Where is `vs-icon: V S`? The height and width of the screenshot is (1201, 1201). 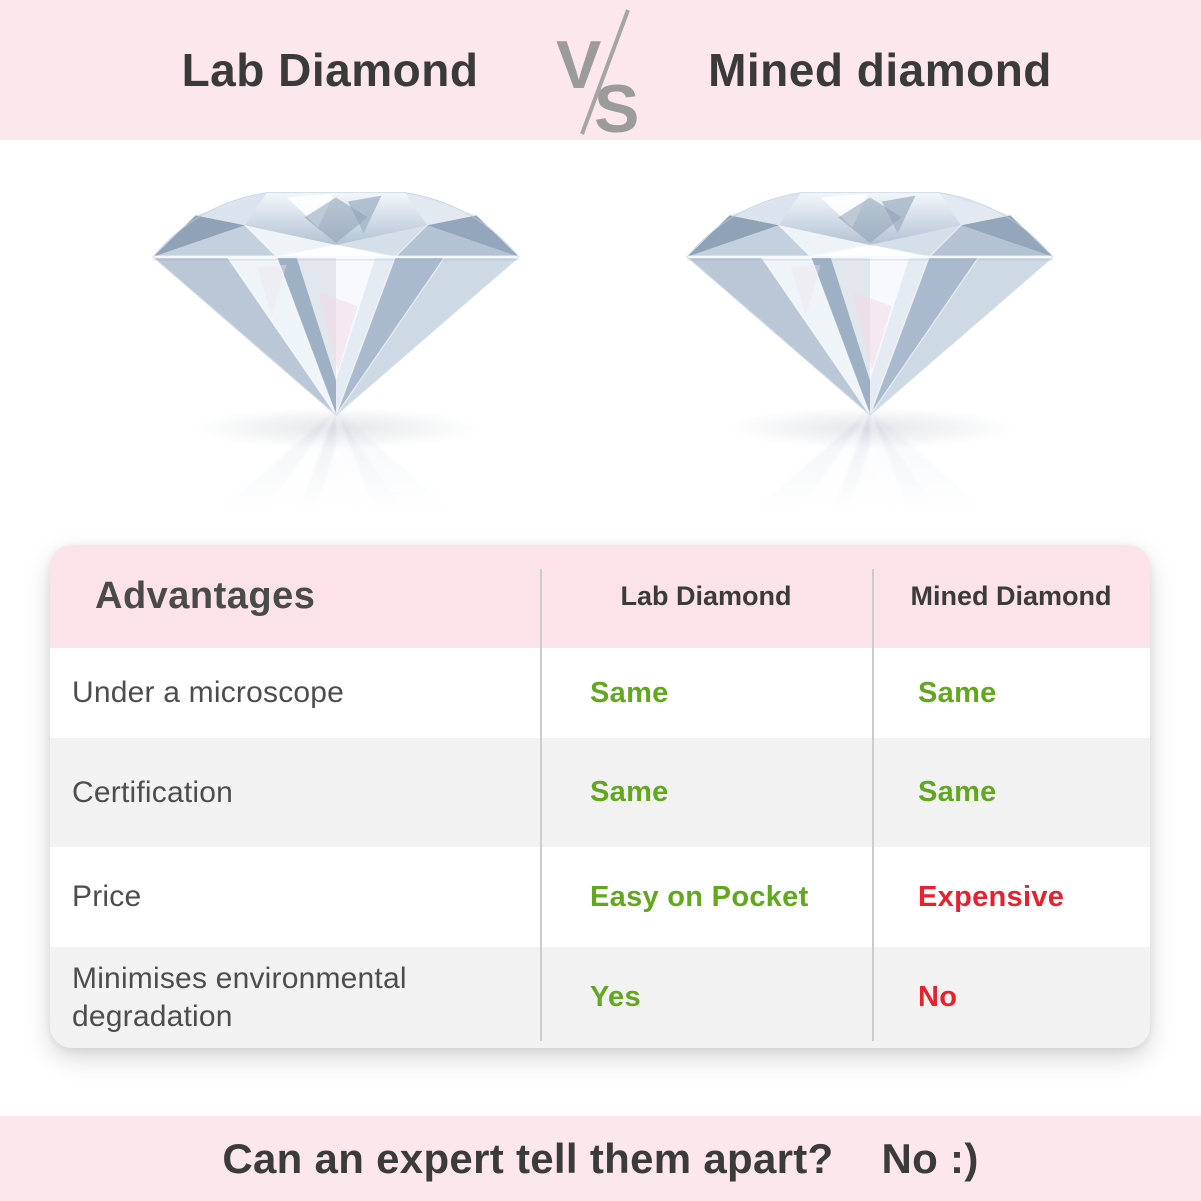 vs-icon: V S is located at coordinates (597, 72).